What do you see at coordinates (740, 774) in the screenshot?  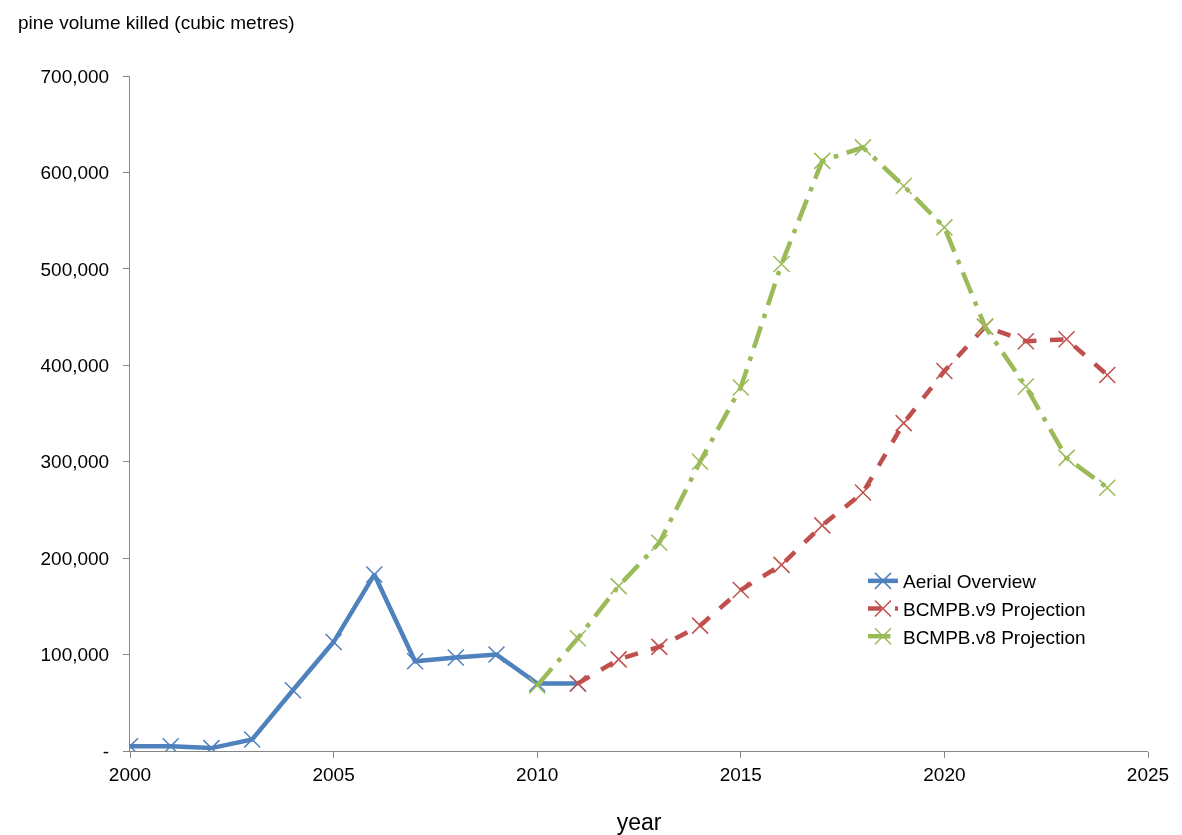 I see `x-tick-label: 2015` at bounding box center [740, 774].